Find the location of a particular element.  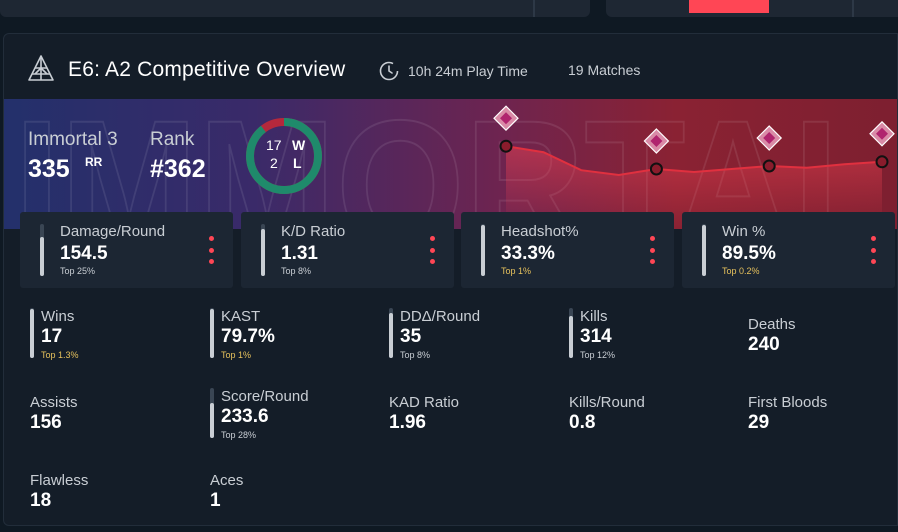

leaderboard-rank-value: #362 is located at coordinates (178, 169).